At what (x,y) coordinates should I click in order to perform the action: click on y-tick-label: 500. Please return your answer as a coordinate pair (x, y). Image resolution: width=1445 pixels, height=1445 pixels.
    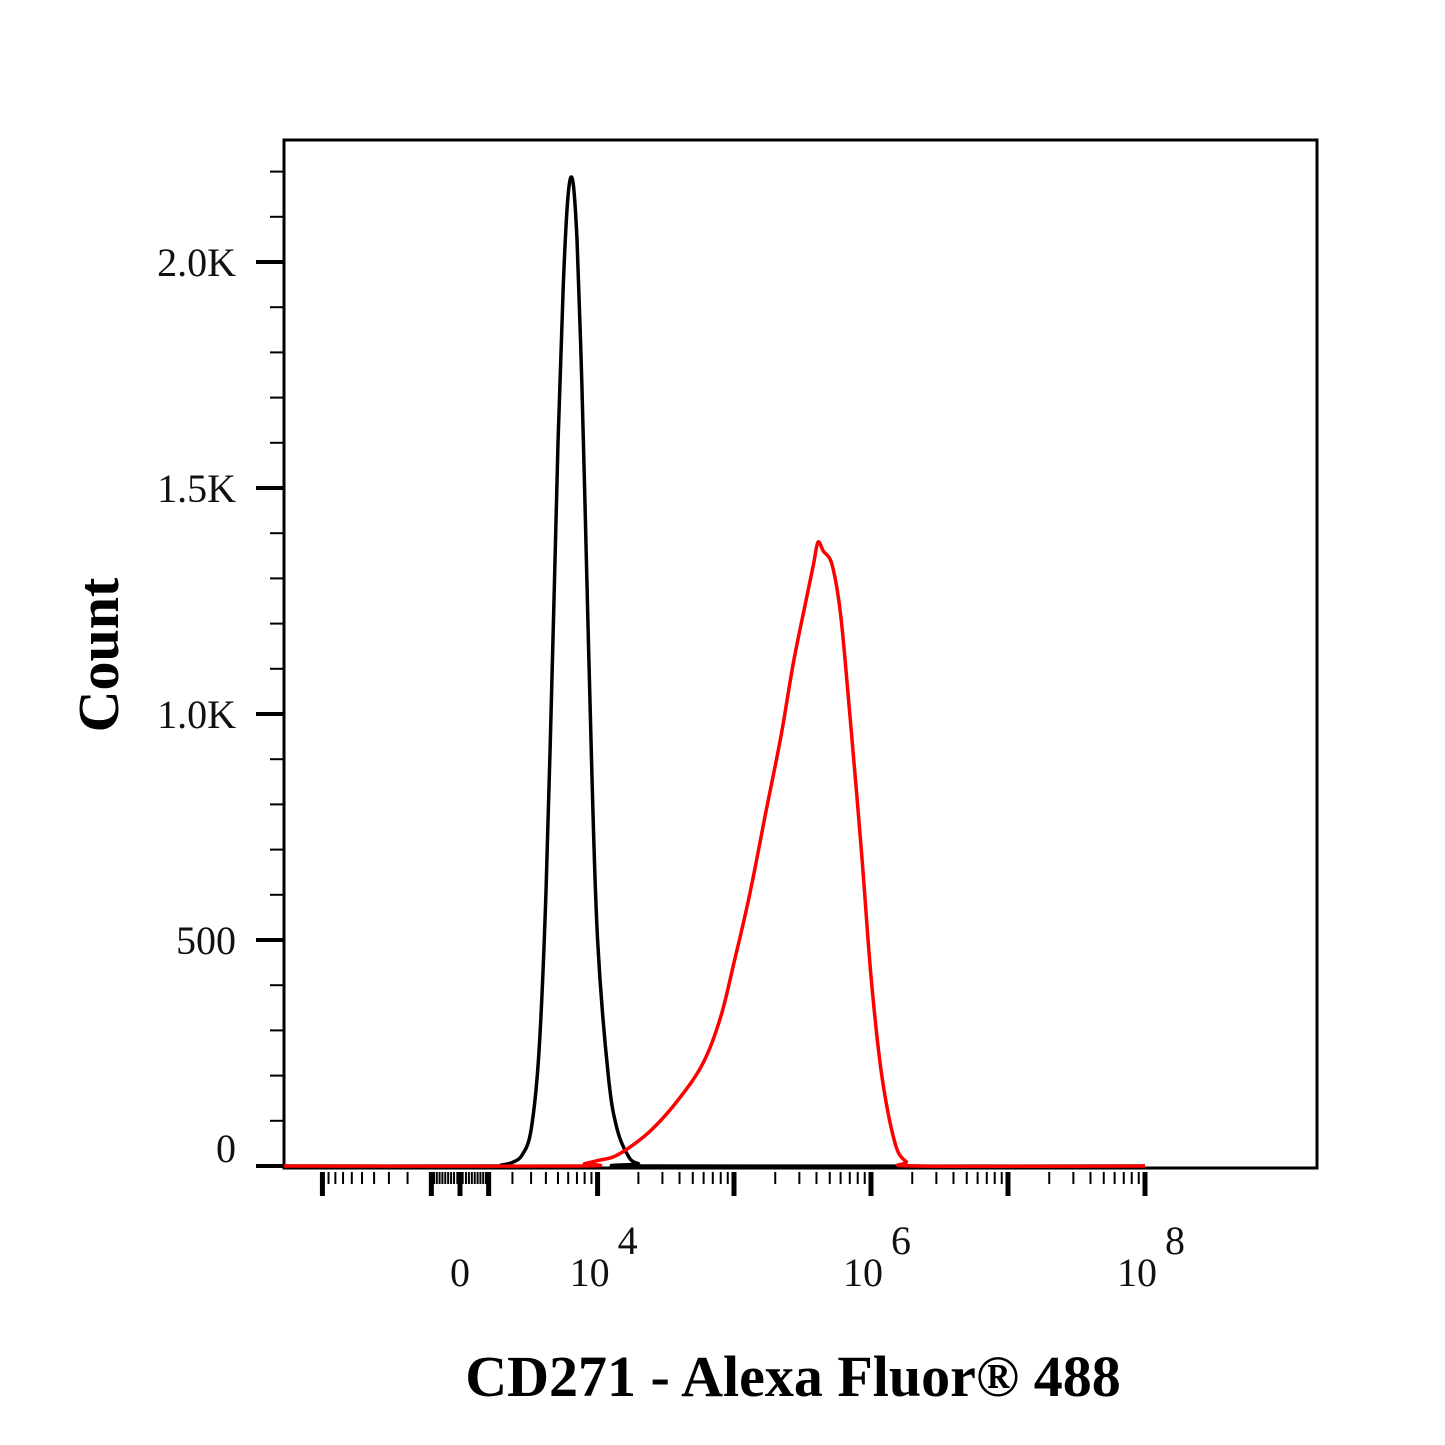
    Looking at the image, I should click on (206, 940).